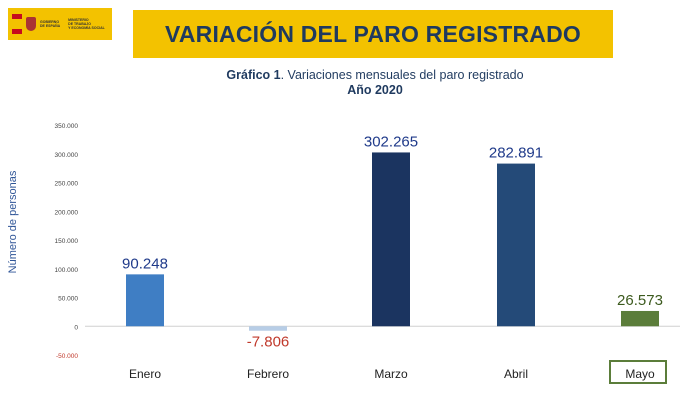 Image resolution: width=696 pixels, height=407 pixels. Describe the element at coordinates (640, 300) in the screenshot. I see `value-label-mayo: 26.573` at that location.